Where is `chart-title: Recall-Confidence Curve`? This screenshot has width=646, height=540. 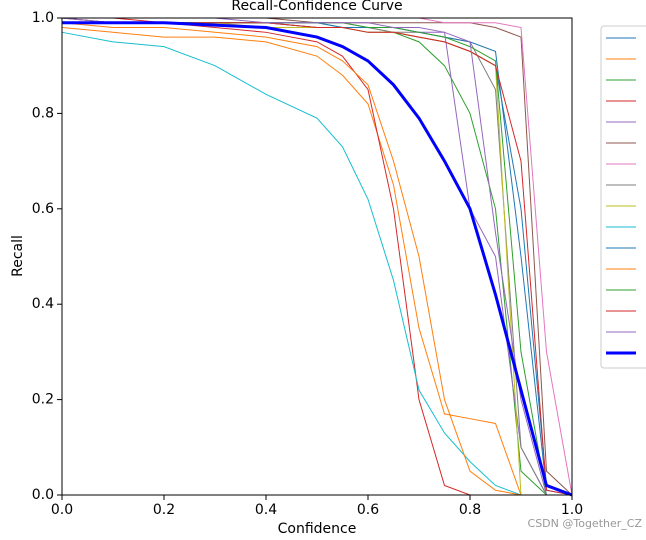 chart-title: Recall-Confidence Curve is located at coordinates (316, 7).